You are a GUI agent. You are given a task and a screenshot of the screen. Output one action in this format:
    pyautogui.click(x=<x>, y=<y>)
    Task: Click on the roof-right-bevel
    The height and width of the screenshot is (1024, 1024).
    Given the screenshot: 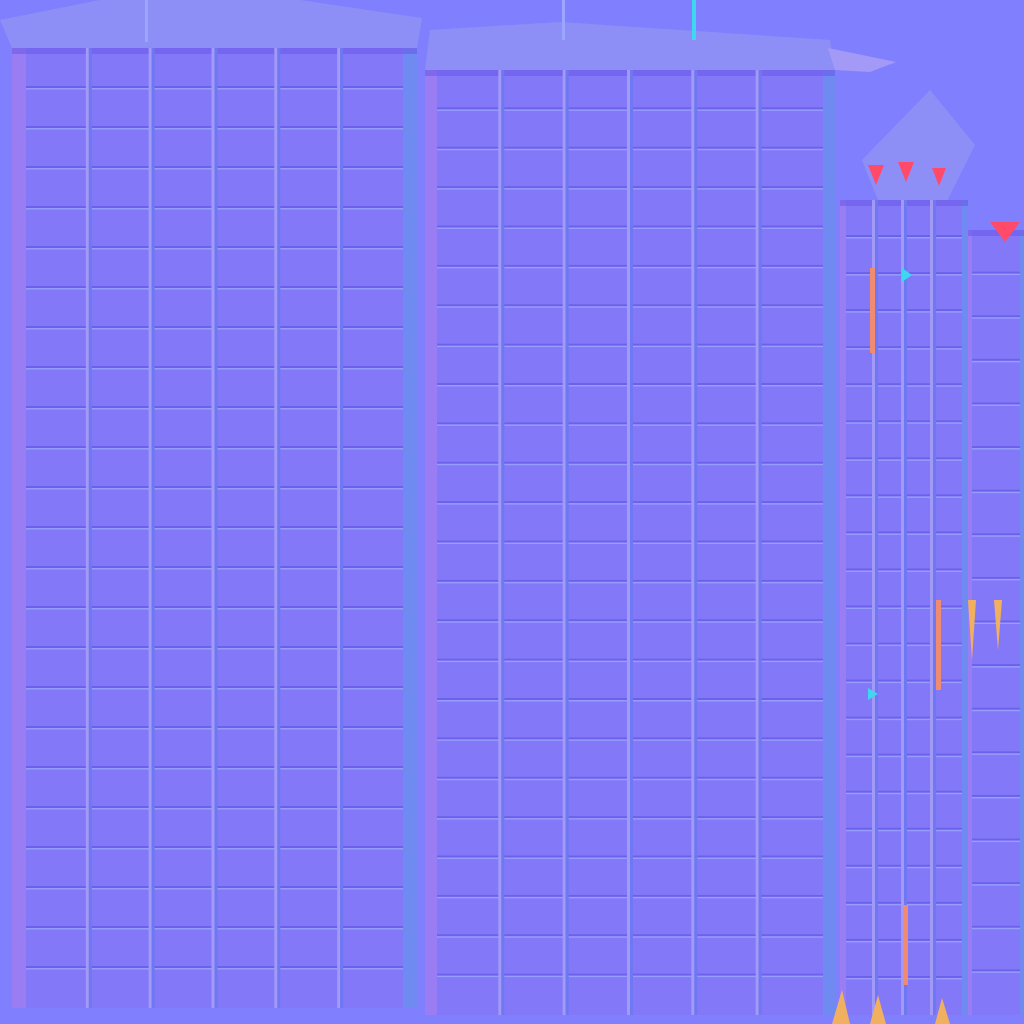 What is the action you would take?
    pyautogui.click(x=862, y=60)
    